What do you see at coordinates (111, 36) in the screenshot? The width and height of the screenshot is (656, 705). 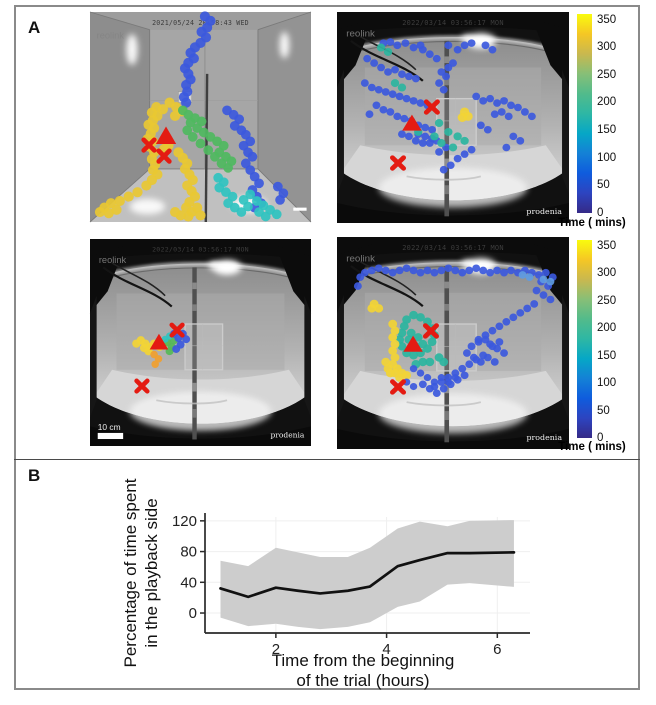 I see `watermark: reolink` at bounding box center [111, 36].